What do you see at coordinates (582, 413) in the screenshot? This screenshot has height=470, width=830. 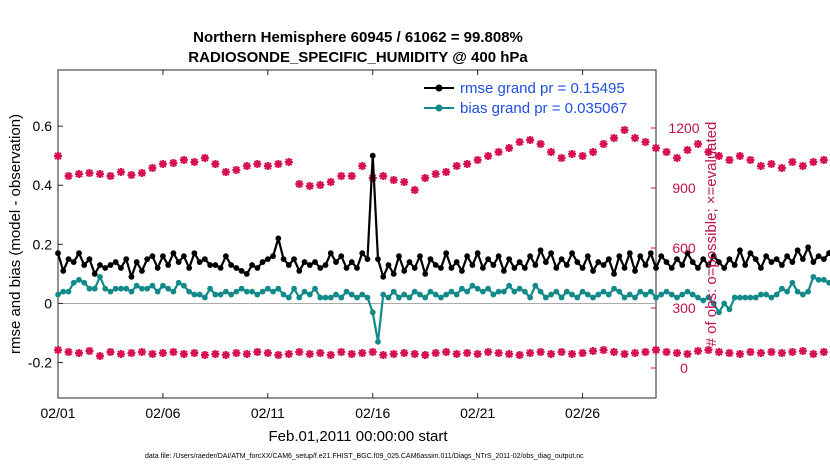 I see `x-tick-label: 02/26` at bounding box center [582, 413].